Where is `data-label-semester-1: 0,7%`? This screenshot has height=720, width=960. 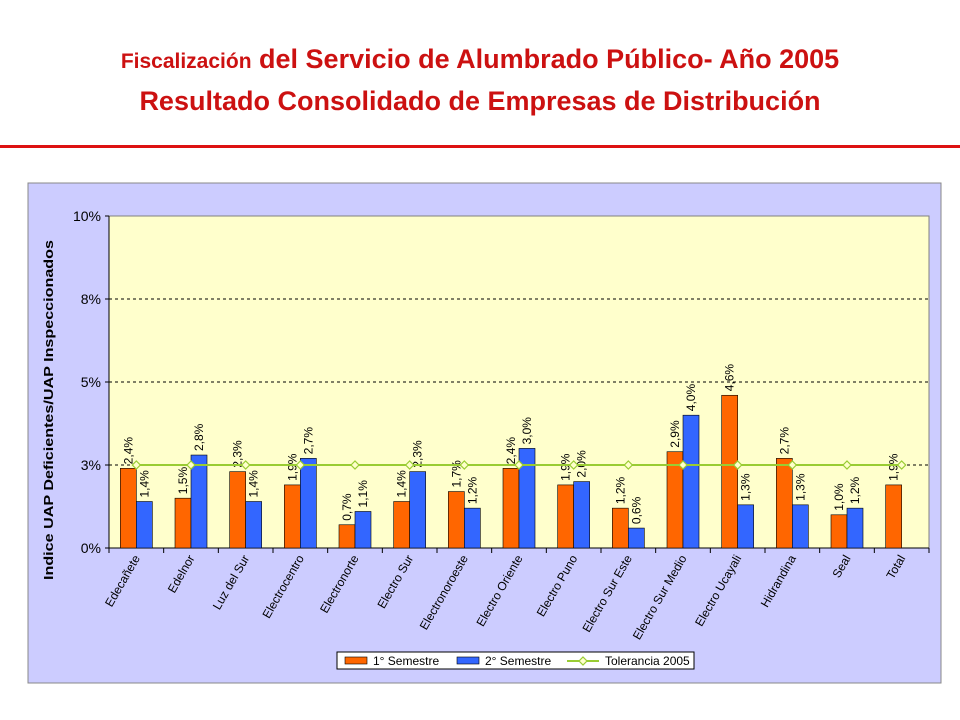
data-label-semester-1: 0,7% is located at coordinates (347, 507).